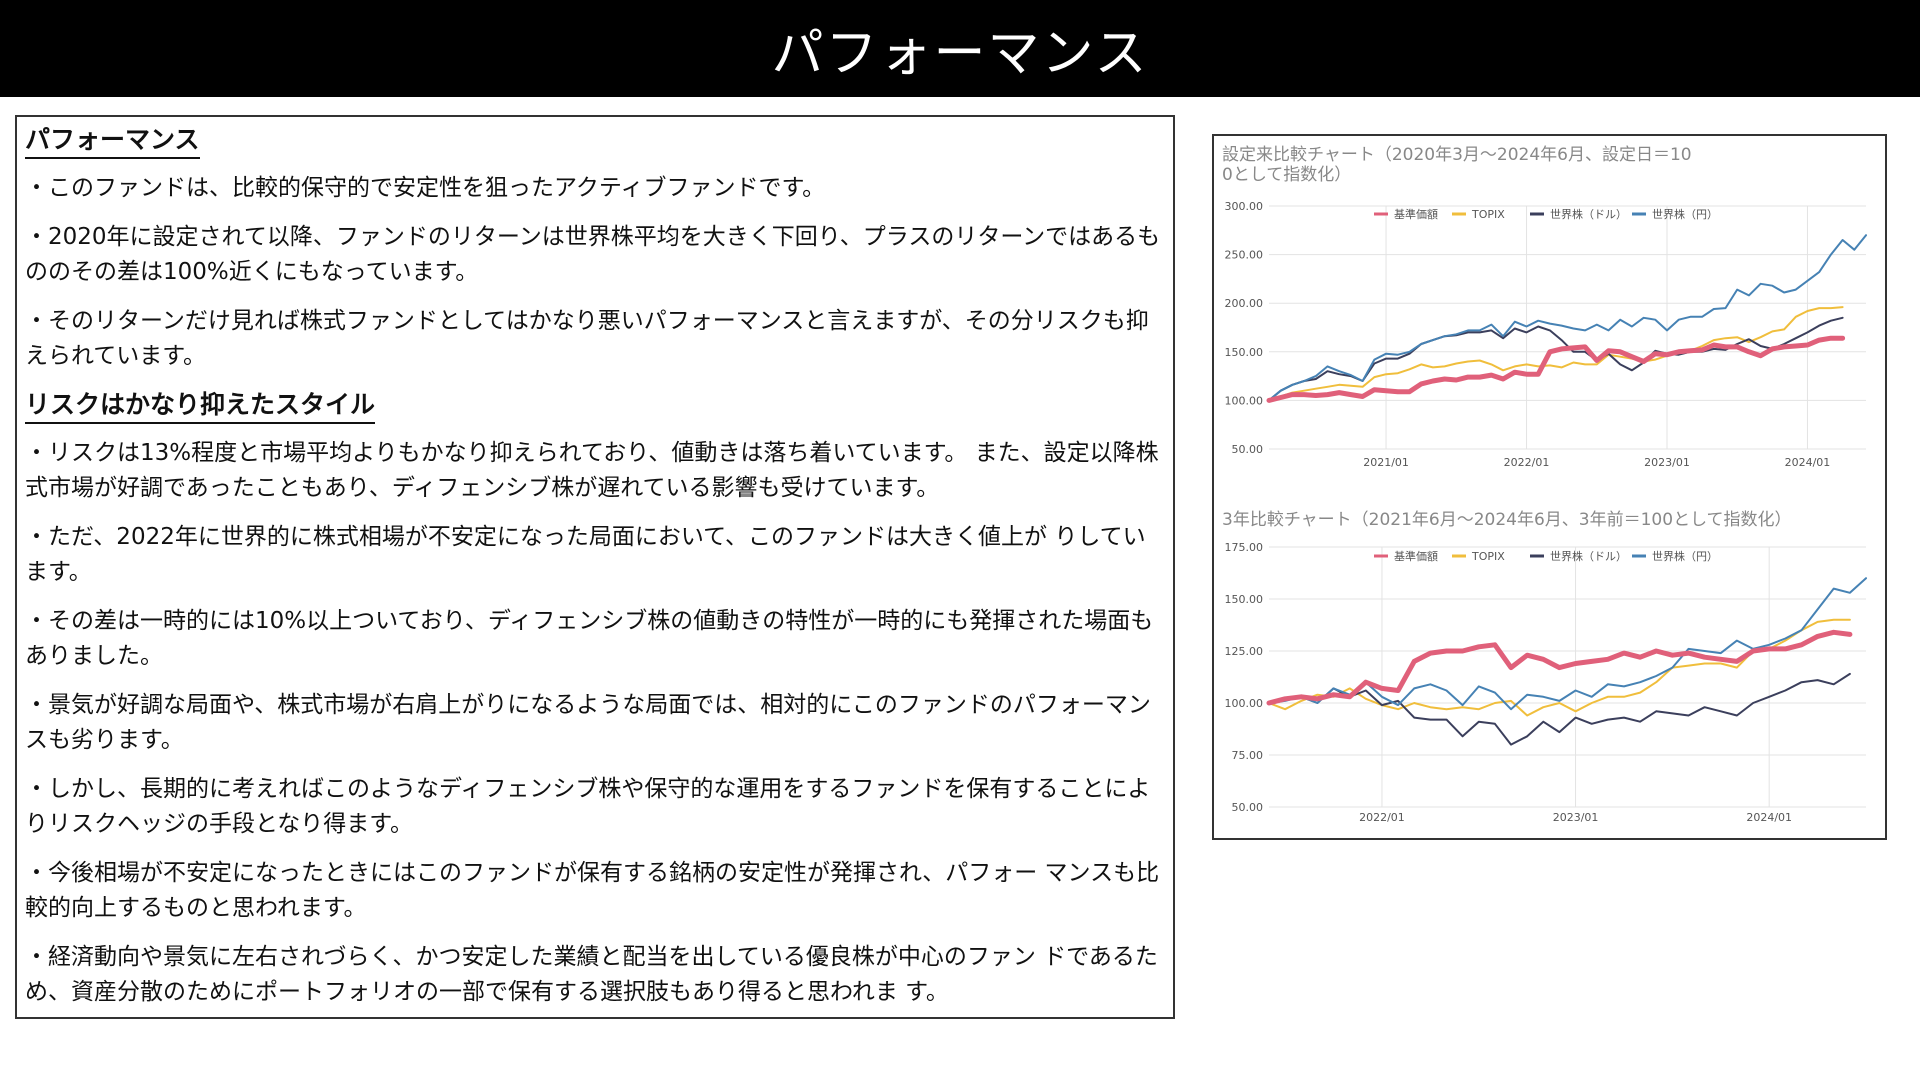  What do you see at coordinates (1457, 155) in the screenshot?
I see `chart-title: 設定来比較チャート（2020年3月〜2024年6月、設定日＝10` at bounding box center [1457, 155].